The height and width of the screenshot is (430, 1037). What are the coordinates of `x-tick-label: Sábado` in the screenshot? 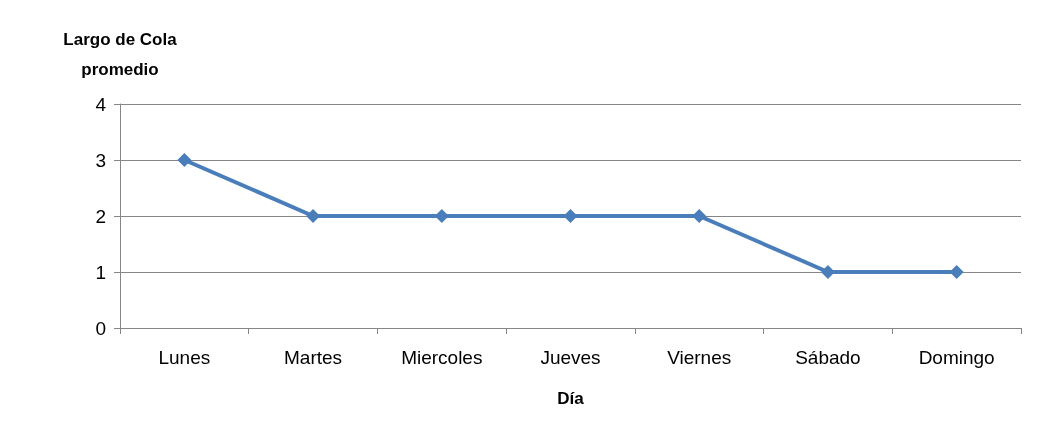 It's located at (828, 357).